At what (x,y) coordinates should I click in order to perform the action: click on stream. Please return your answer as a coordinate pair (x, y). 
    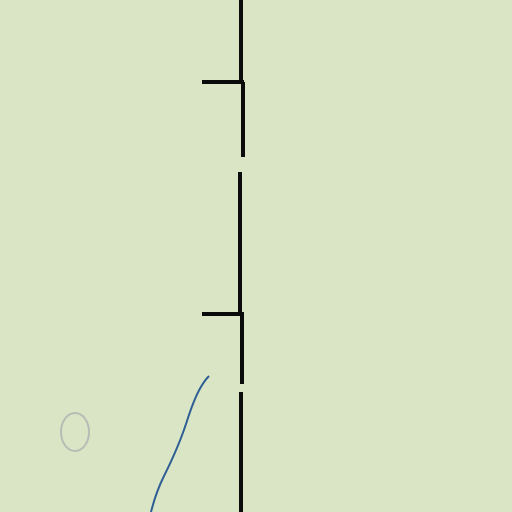
    Looking at the image, I should click on (180, 443).